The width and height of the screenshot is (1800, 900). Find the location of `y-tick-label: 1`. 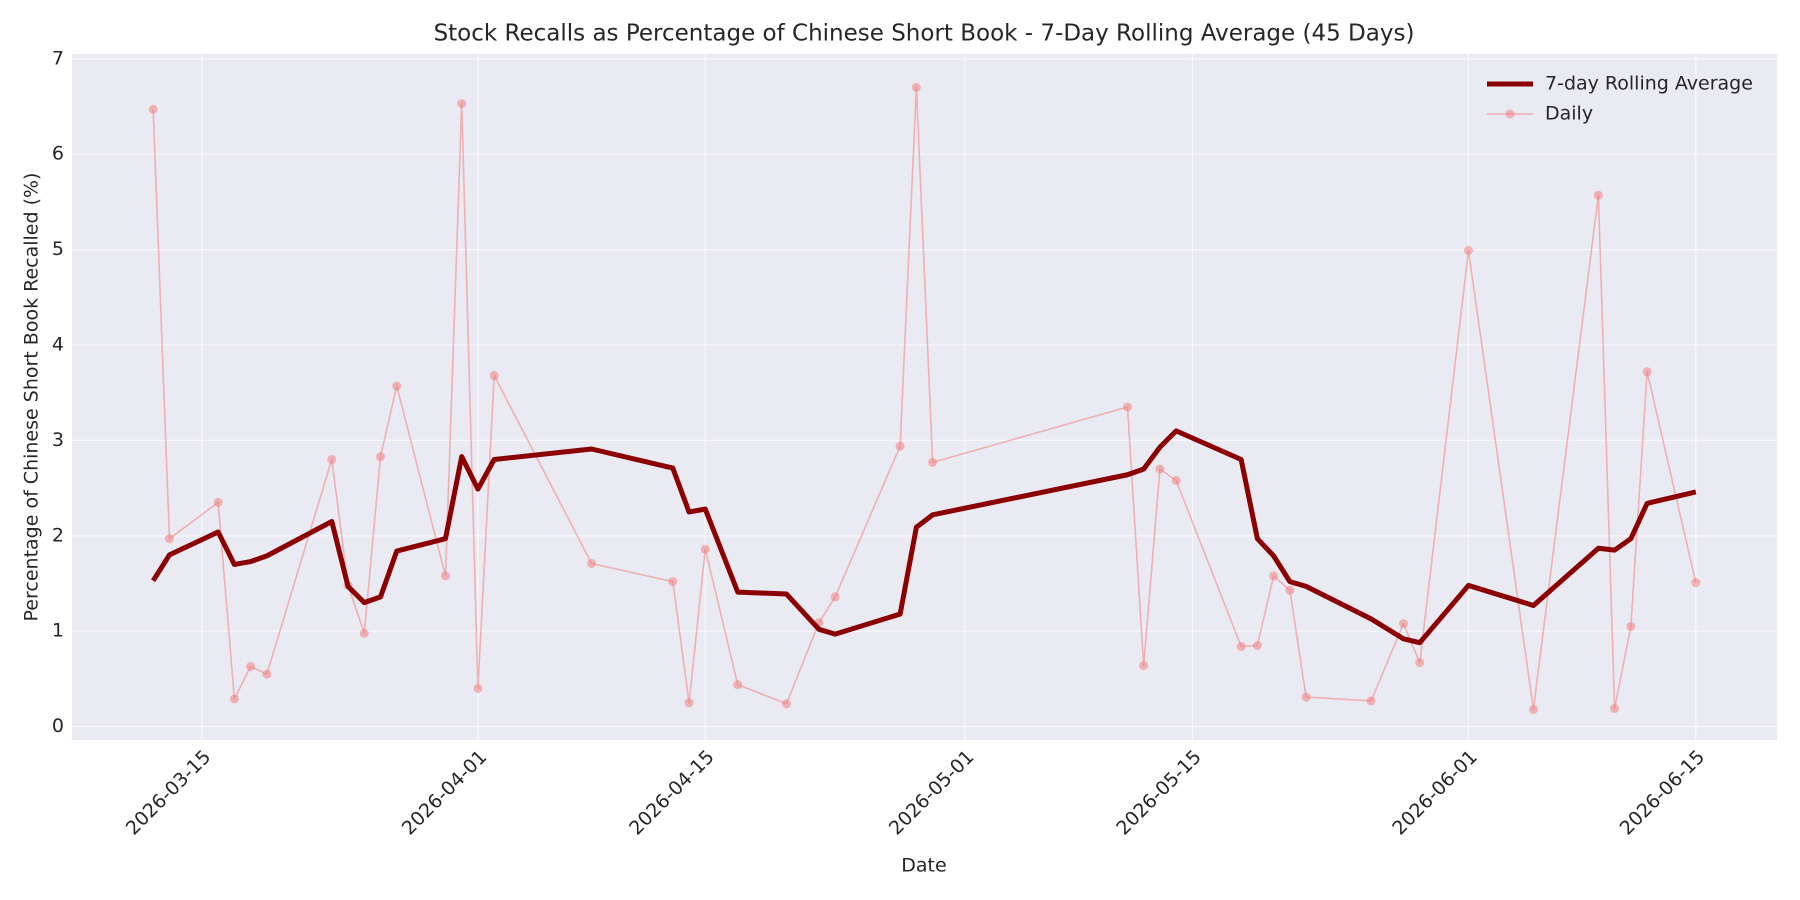

y-tick-label: 1 is located at coordinates (58, 631).